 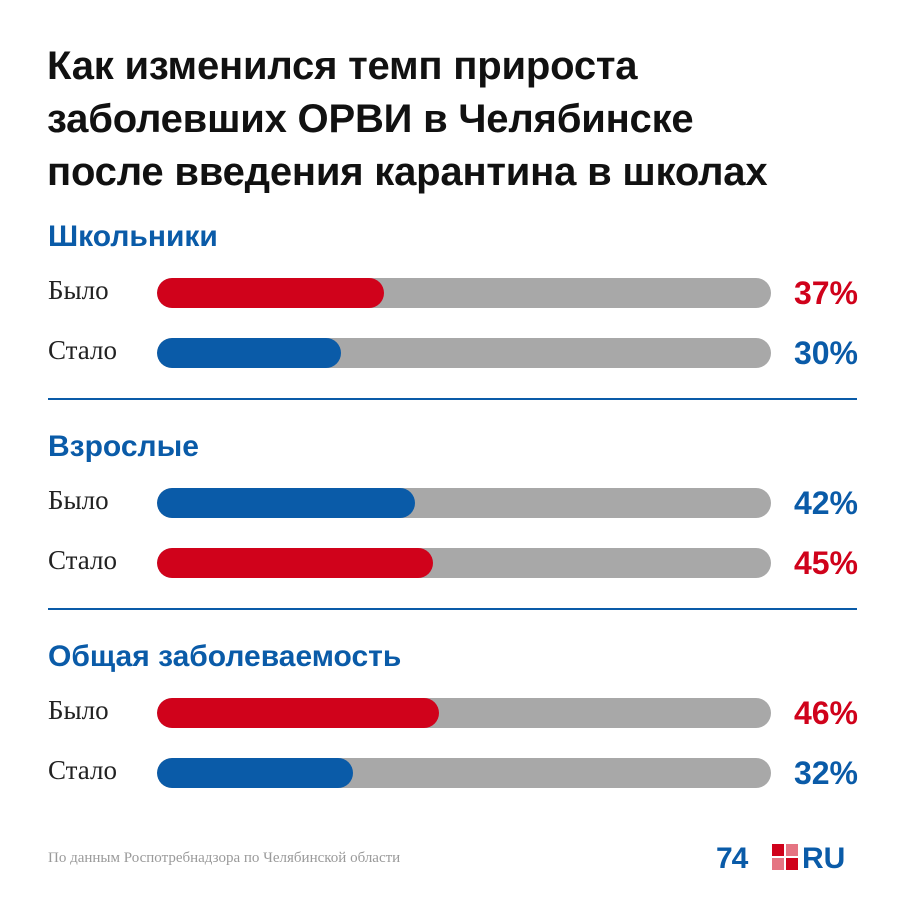 What do you see at coordinates (825, 293) in the screenshot?
I see `bar-value: 37%` at bounding box center [825, 293].